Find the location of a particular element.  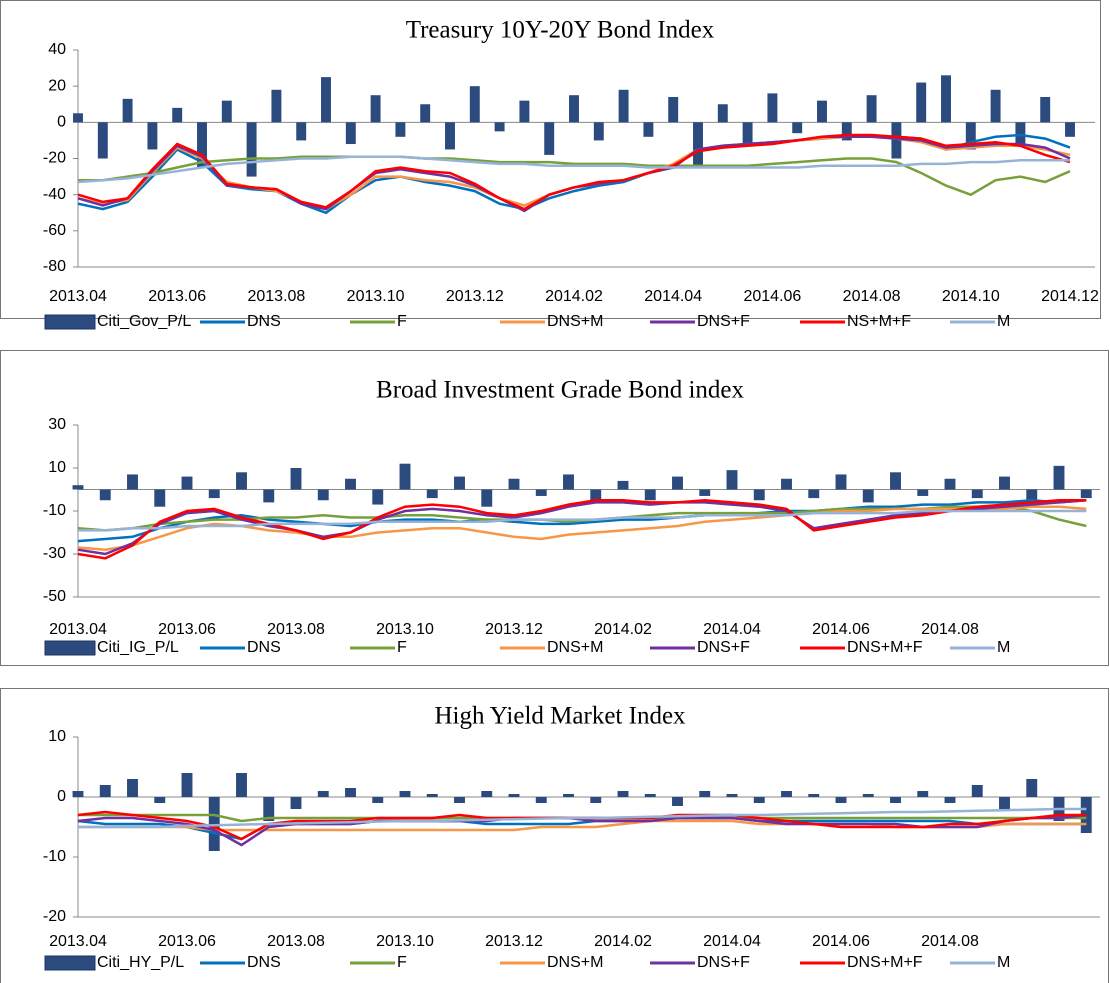

y-tick-label: 10 is located at coordinates (57, 736).